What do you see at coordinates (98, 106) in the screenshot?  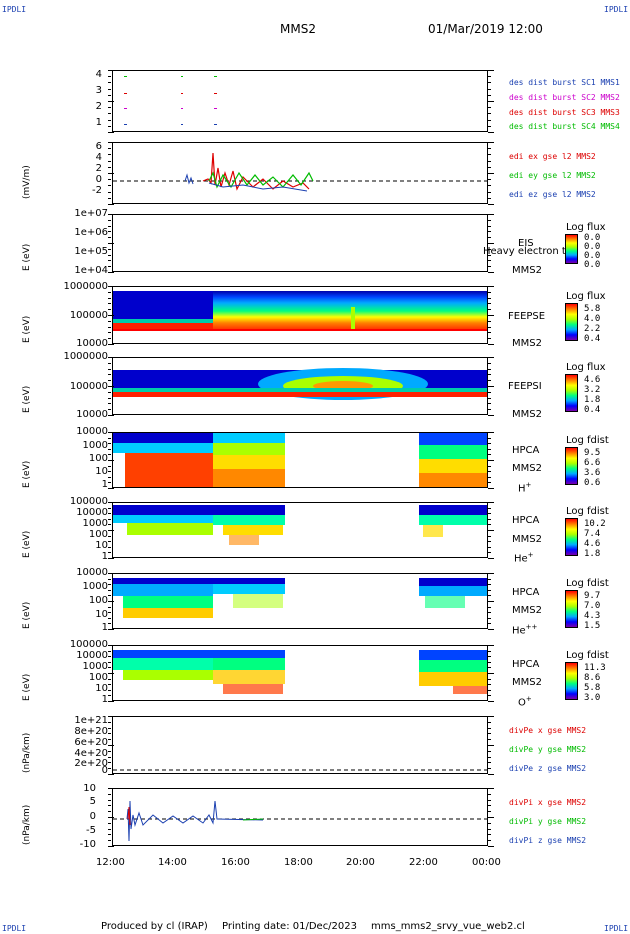 I see `burst-ytick: 2` at bounding box center [98, 106].